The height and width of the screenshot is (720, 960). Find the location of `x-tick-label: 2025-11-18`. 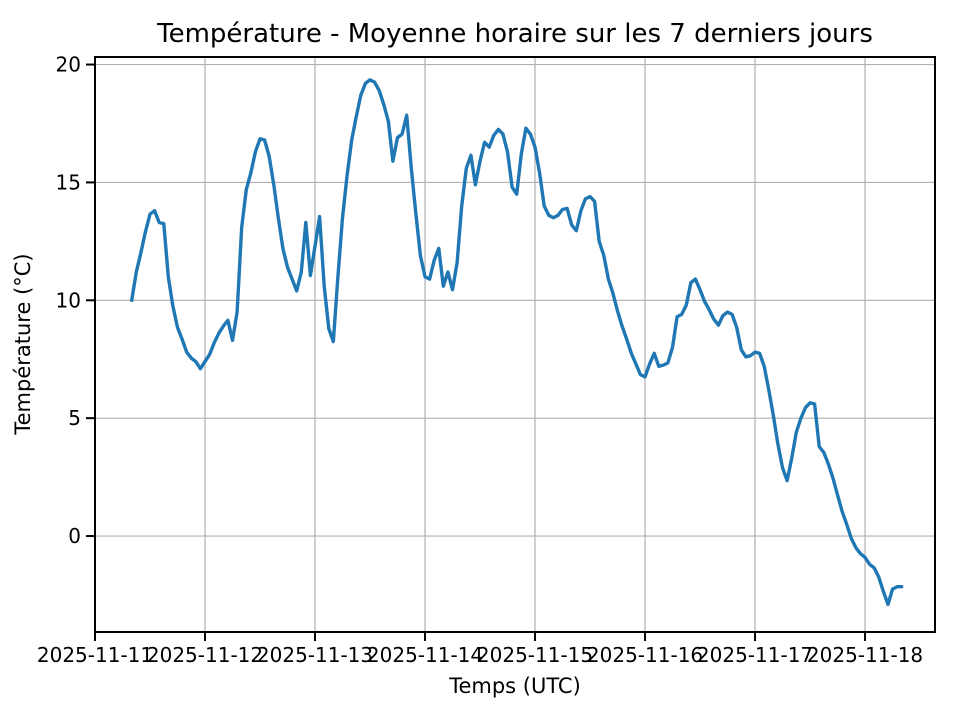

x-tick-label: 2025-11-18 is located at coordinates (865, 655).